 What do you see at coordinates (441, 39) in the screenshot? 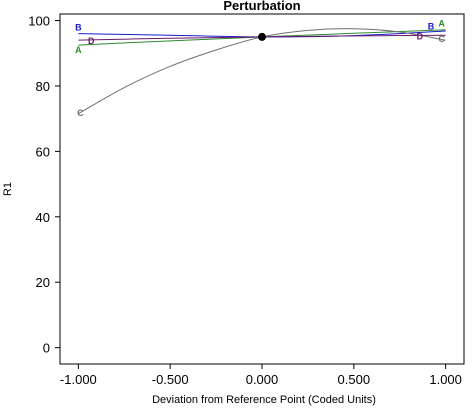
I see `curve-label-c-right: C` at bounding box center [441, 39].